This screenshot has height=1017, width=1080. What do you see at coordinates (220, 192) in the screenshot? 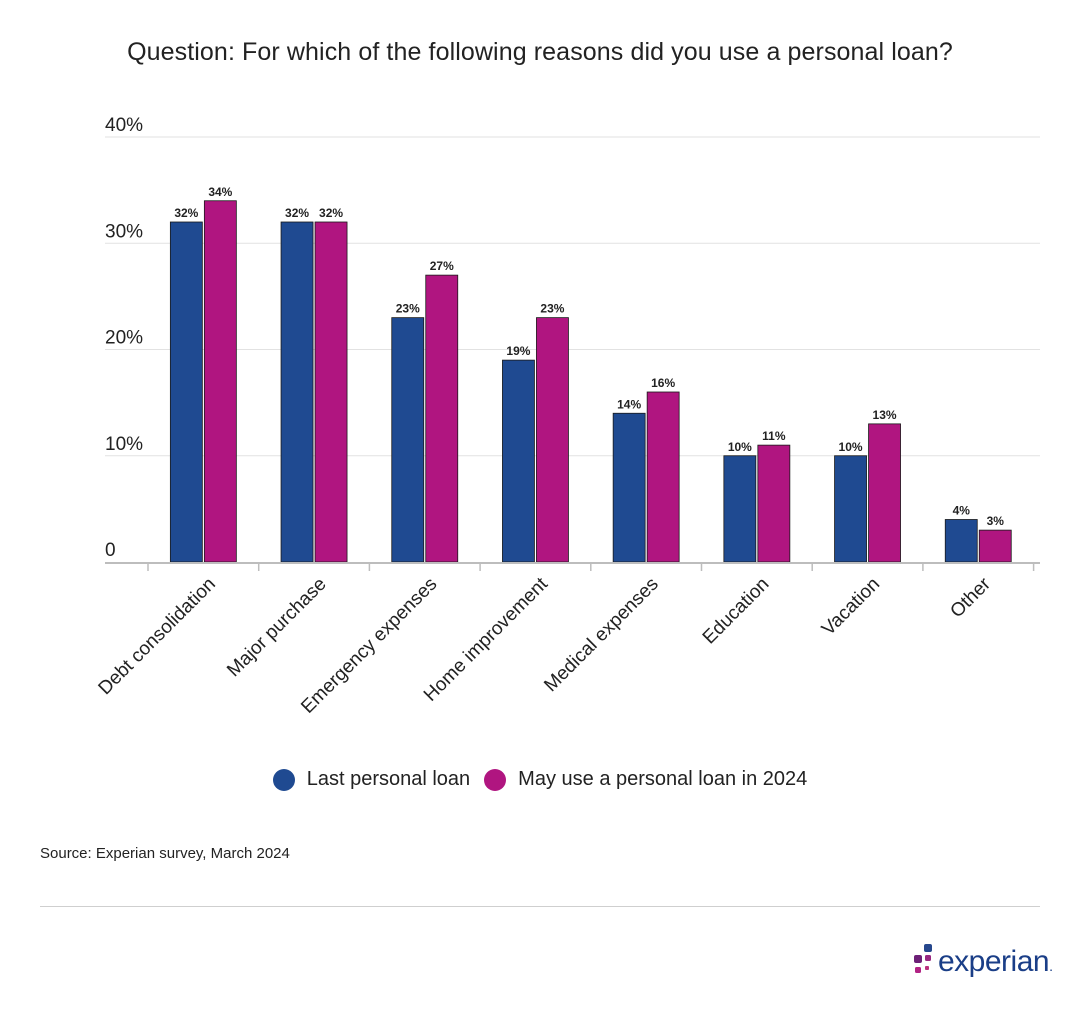
I see `data-label: 34%` at bounding box center [220, 192].